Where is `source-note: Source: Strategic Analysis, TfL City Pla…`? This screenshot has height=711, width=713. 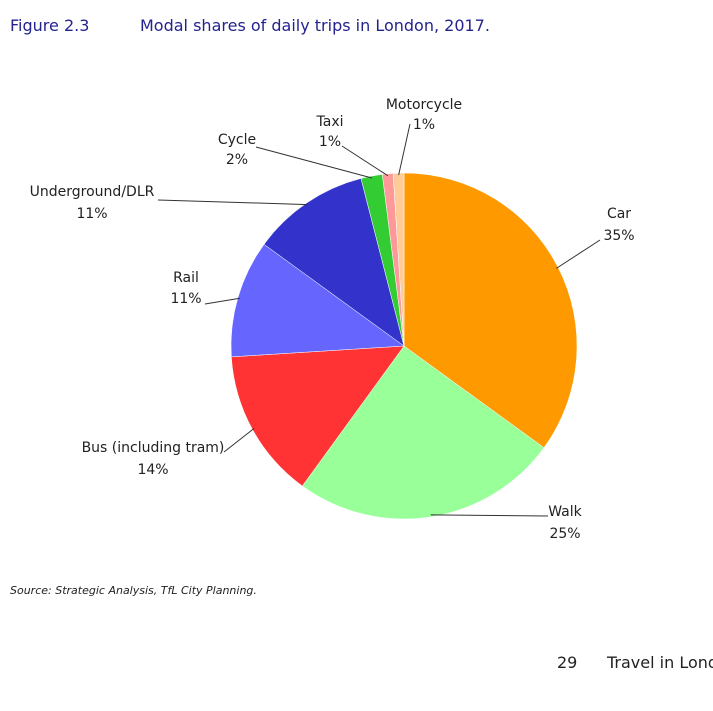
source-note: Source: Strategic Analysis, TfL City Pla… is located at coordinates (133, 590).